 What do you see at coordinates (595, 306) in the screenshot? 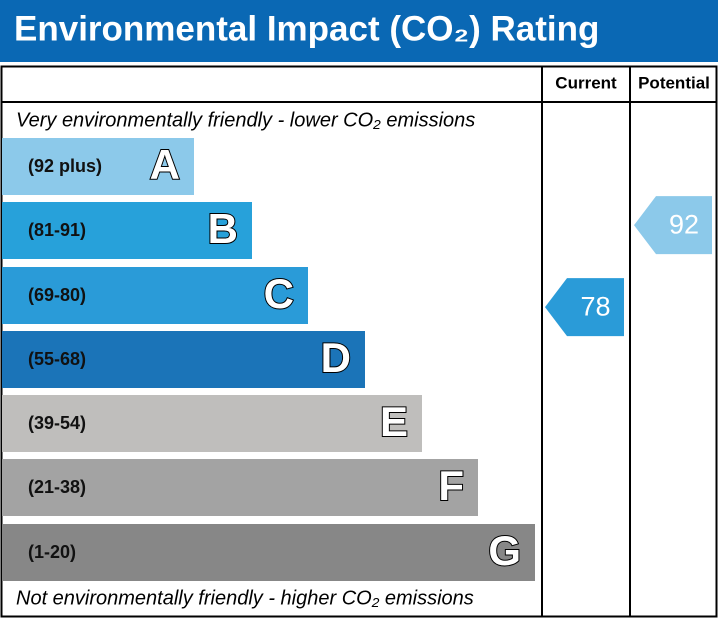
I see `rating-value: 78` at bounding box center [595, 306].